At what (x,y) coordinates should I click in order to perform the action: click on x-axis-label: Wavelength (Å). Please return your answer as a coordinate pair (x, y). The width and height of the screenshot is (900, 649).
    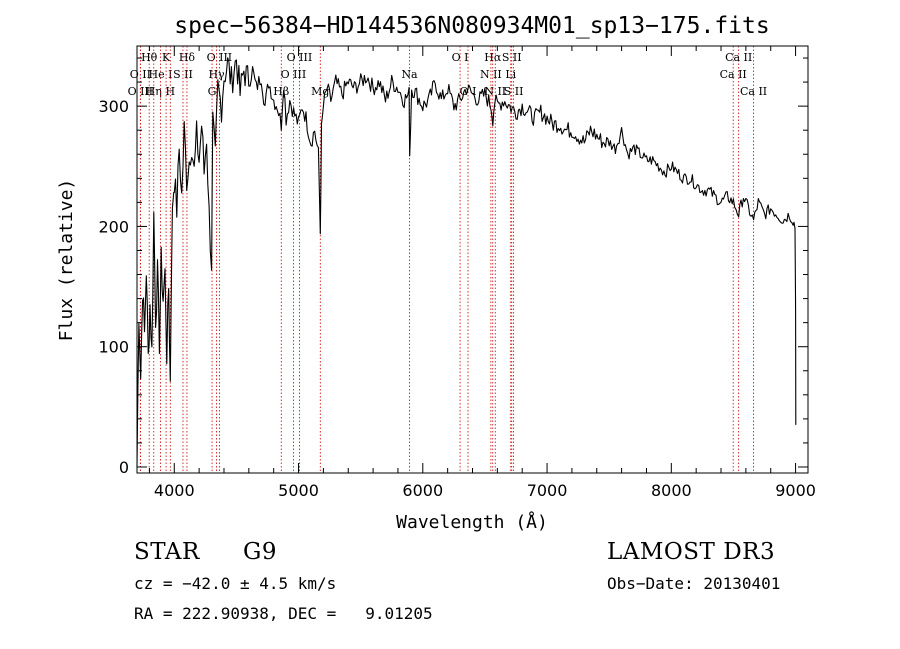
    Looking at the image, I should click on (472, 522).